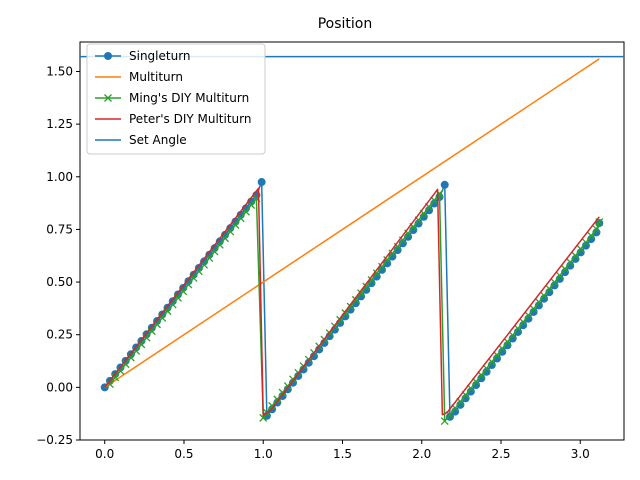 The height and width of the screenshot is (480, 640). I want to click on x-tick-label: 1.5, so click(342, 454).